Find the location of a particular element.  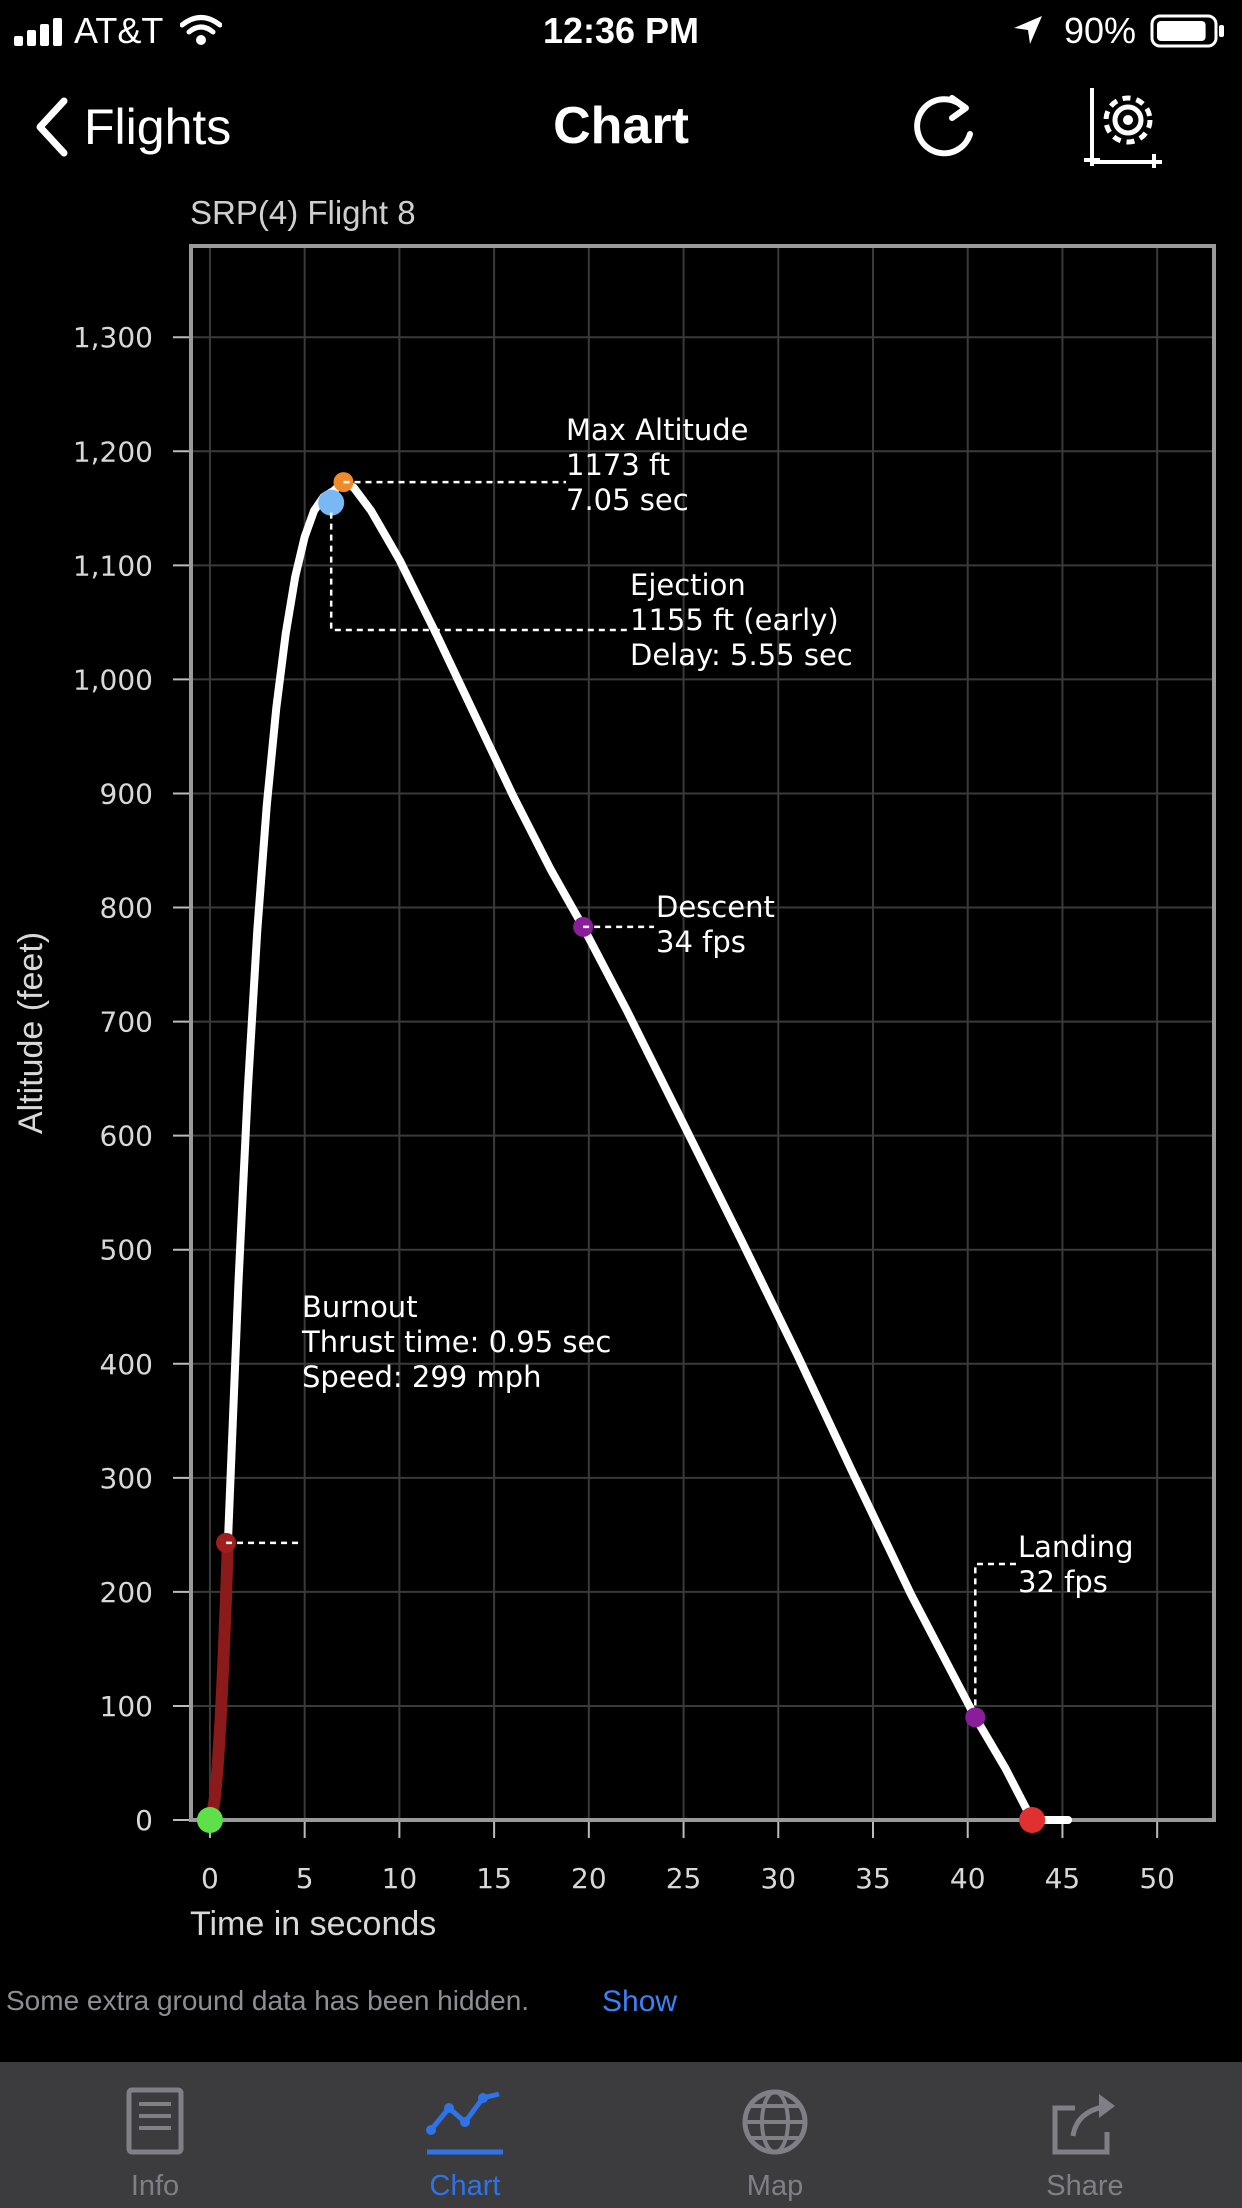

leader-landing is located at coordinates (995, 1634).